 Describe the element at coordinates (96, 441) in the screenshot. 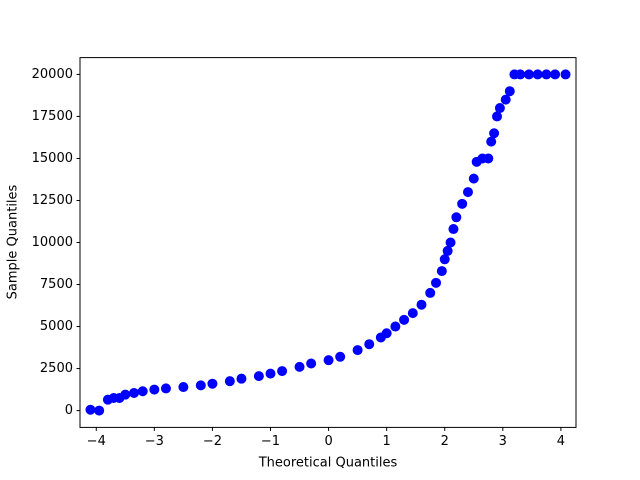

I see `x-tick-label: −4` at that location.